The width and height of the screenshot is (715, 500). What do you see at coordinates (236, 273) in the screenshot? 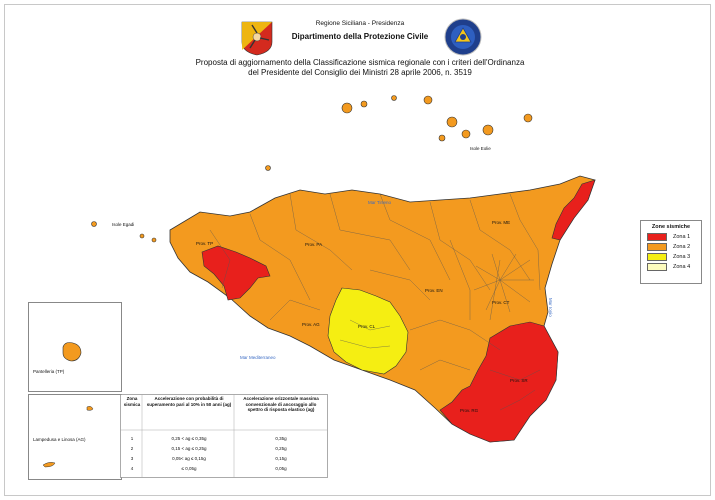
I see `zone1-west` at bounding box center [236, 273].